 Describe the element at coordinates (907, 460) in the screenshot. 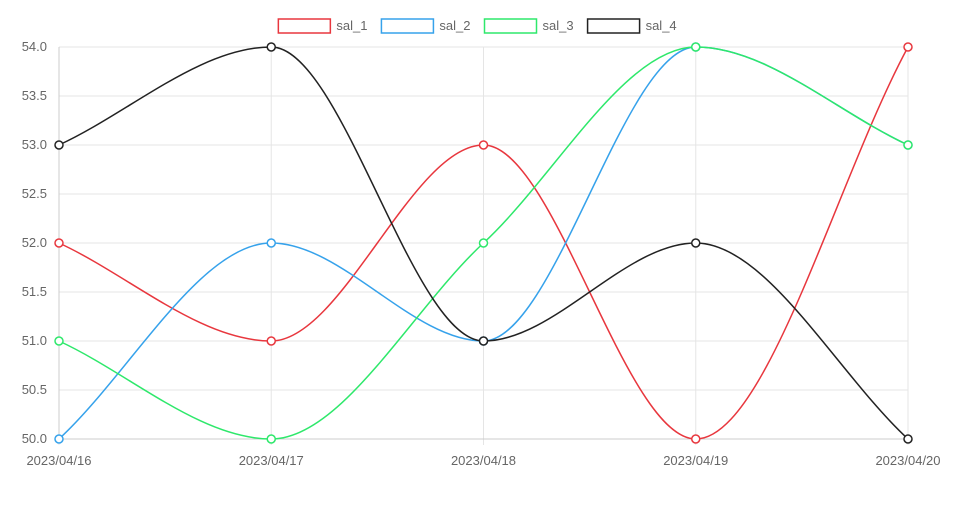

I see `x-tick-label: 2023/04/20` at that location.